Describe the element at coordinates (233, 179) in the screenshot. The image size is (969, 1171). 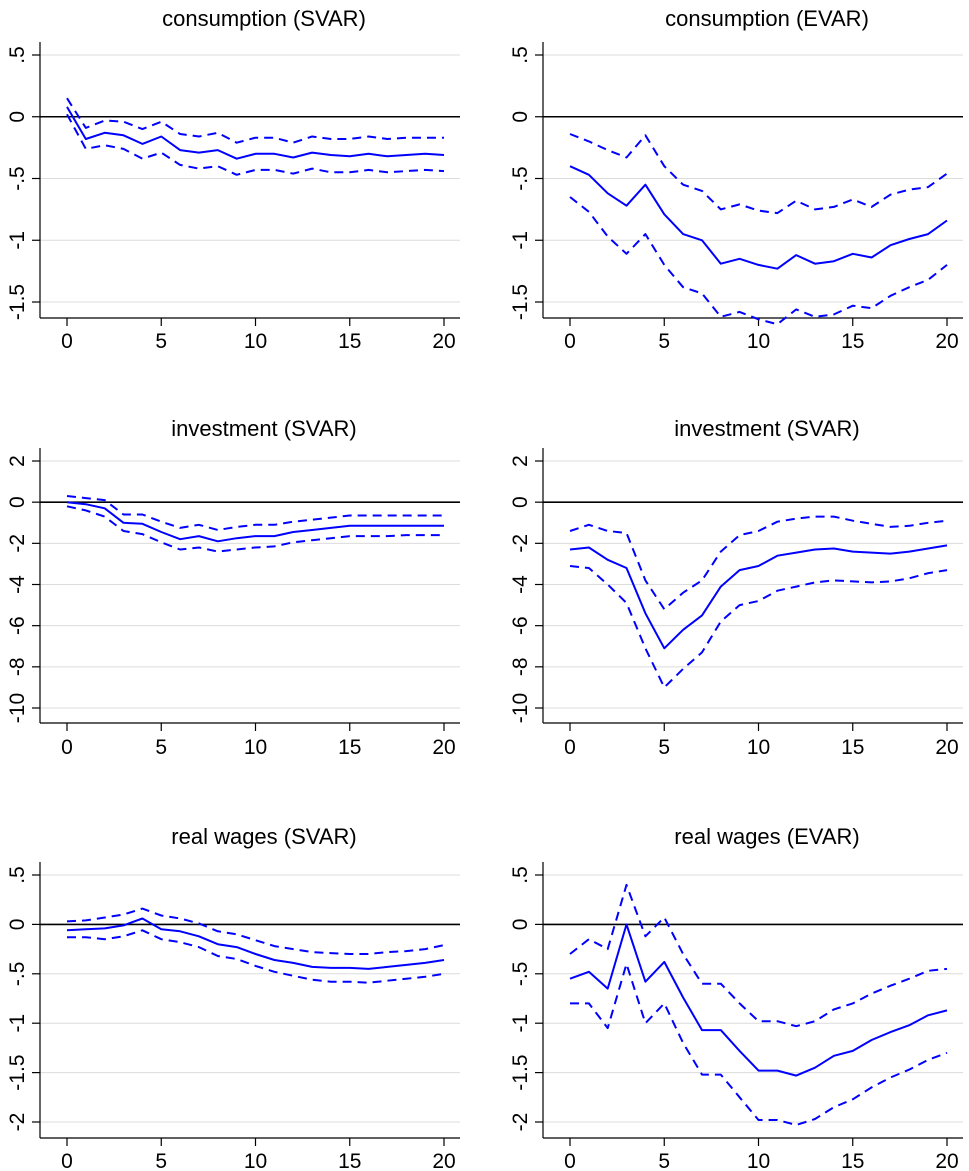
I see `chart-panel: consumption (SVAR) .5 0 -.5 -1 -1.5 0 5 10 15 20` at that location.